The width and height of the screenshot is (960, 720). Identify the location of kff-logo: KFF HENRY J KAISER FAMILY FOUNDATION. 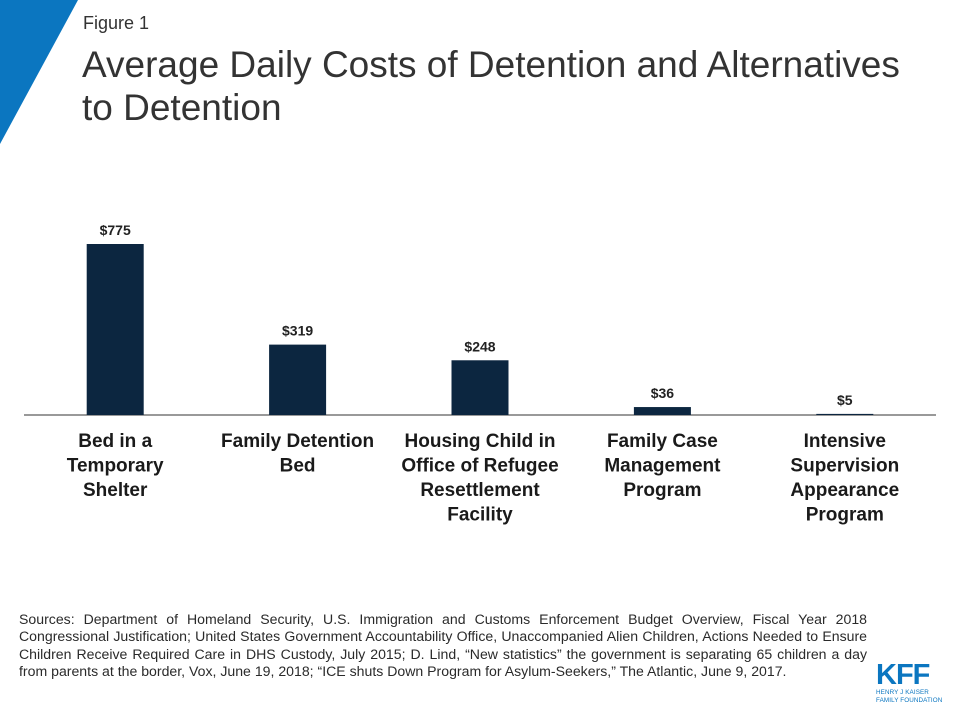
(911, 682).